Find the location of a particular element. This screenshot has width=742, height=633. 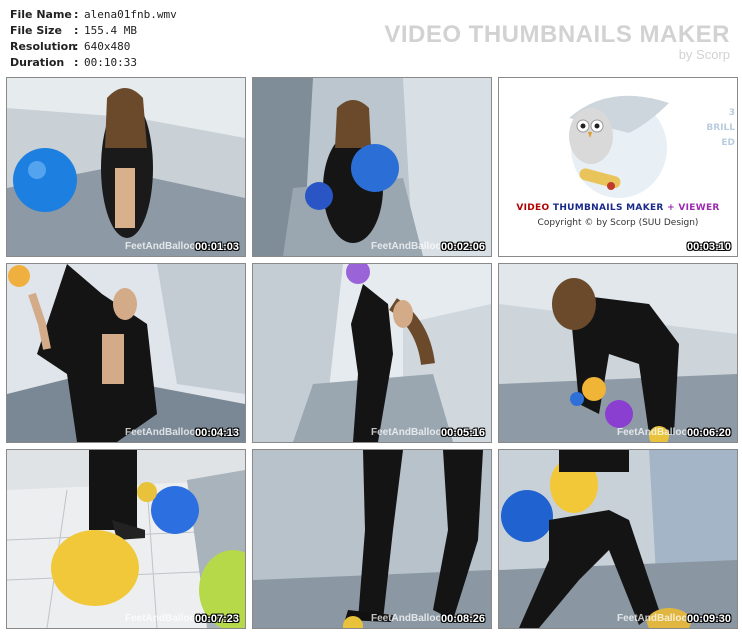

thumbnail-7-image is located at coordinates (126, 539).